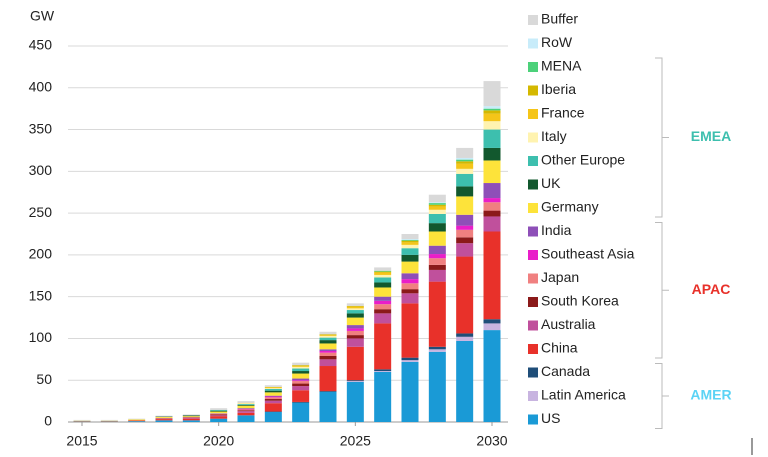  I want to click on legend-label: Iberia, so click(558, 89).